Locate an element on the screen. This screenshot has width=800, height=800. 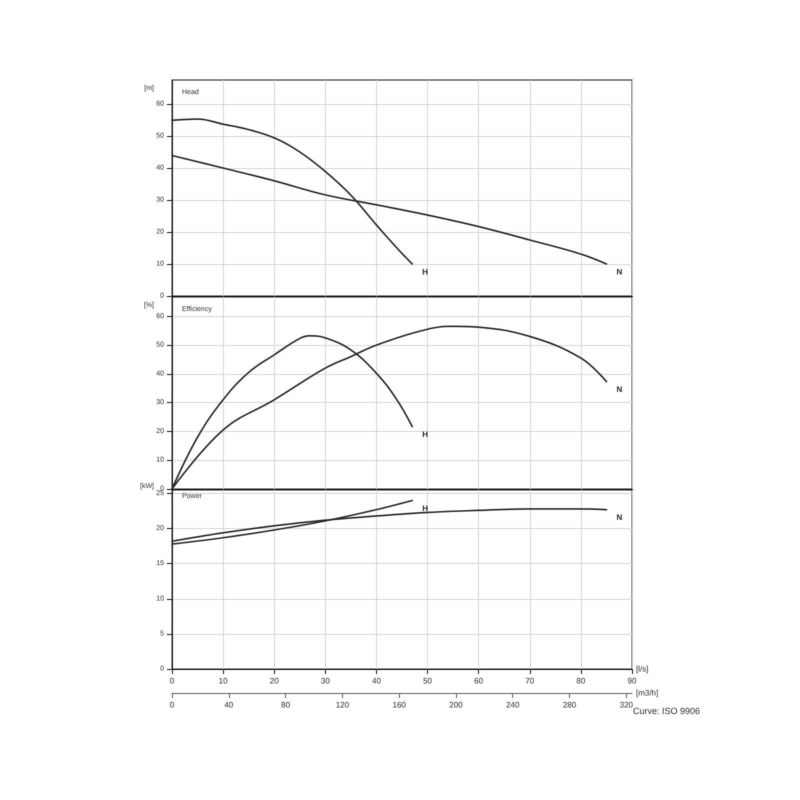
x-tick-label: 80 is located at coordinates (581, 681).